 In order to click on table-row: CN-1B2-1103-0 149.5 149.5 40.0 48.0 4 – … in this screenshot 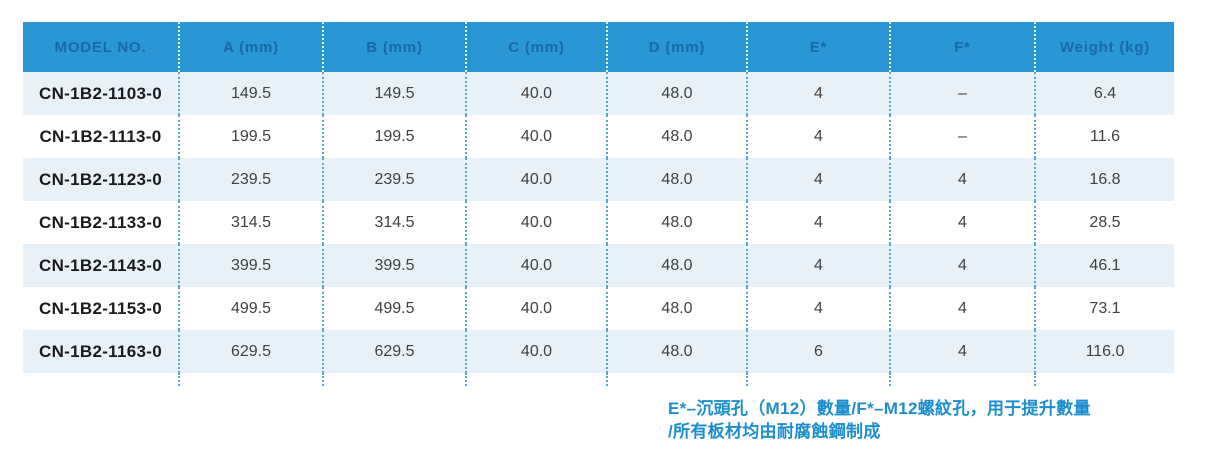, I will do `click(598, 93)`.